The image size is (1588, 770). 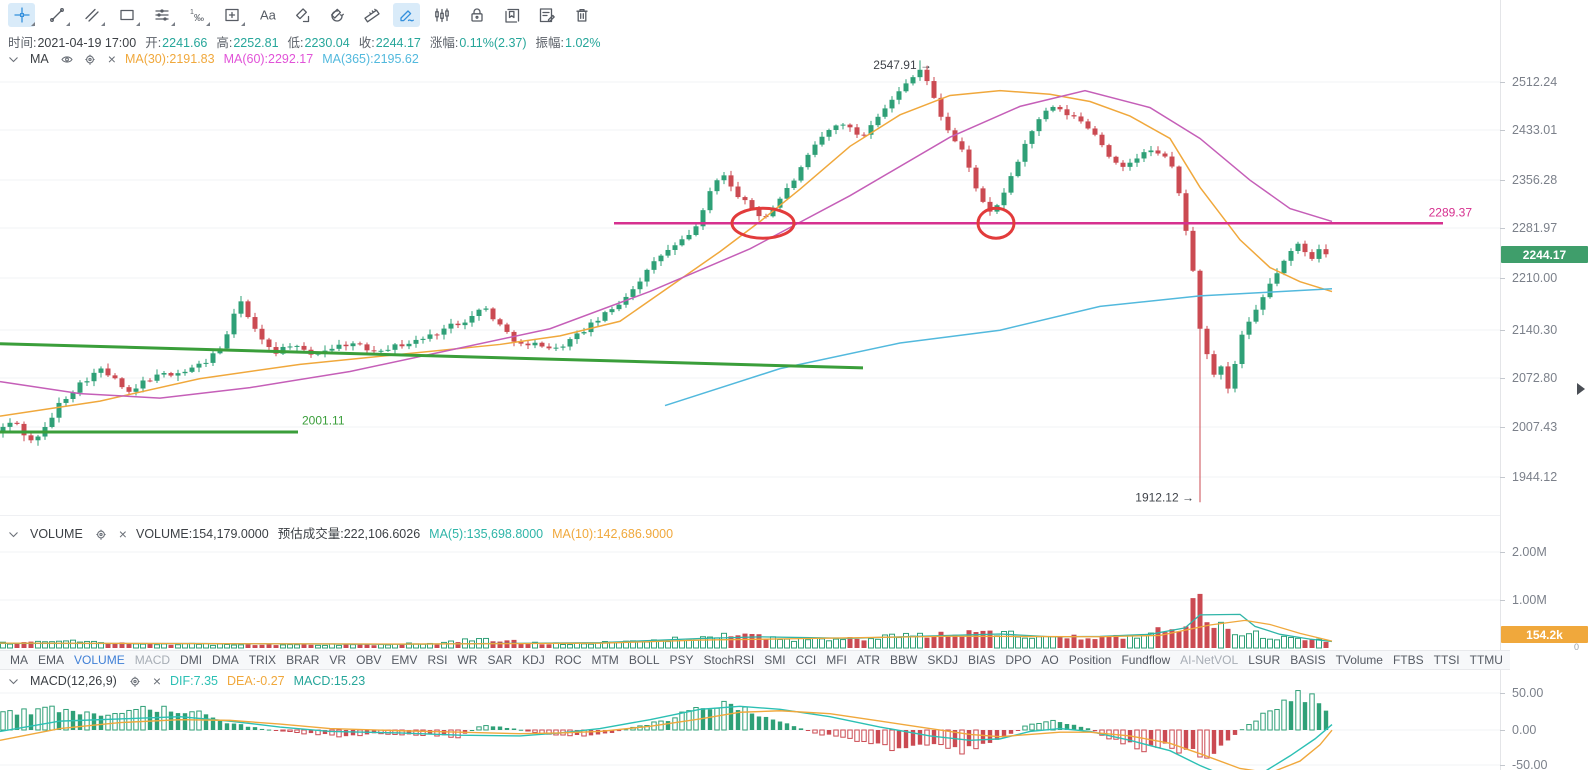 I want to click on tab-mtm: MTM, so click(x=605, y=660).